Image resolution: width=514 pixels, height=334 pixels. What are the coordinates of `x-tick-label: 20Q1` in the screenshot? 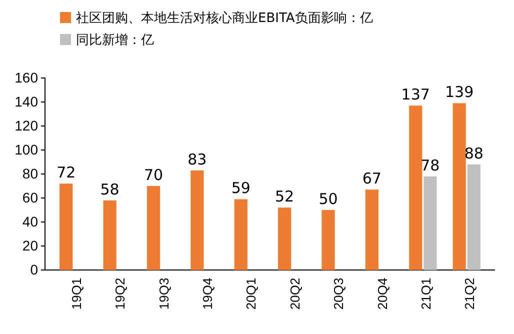 It's located at (251, 294).